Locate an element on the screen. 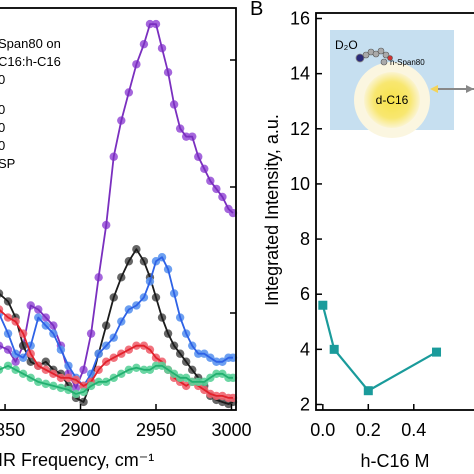 Image resolution: width=474 pixels, height=474 pixels. y-tick-label: 12 is located at coordinates (300, 129).